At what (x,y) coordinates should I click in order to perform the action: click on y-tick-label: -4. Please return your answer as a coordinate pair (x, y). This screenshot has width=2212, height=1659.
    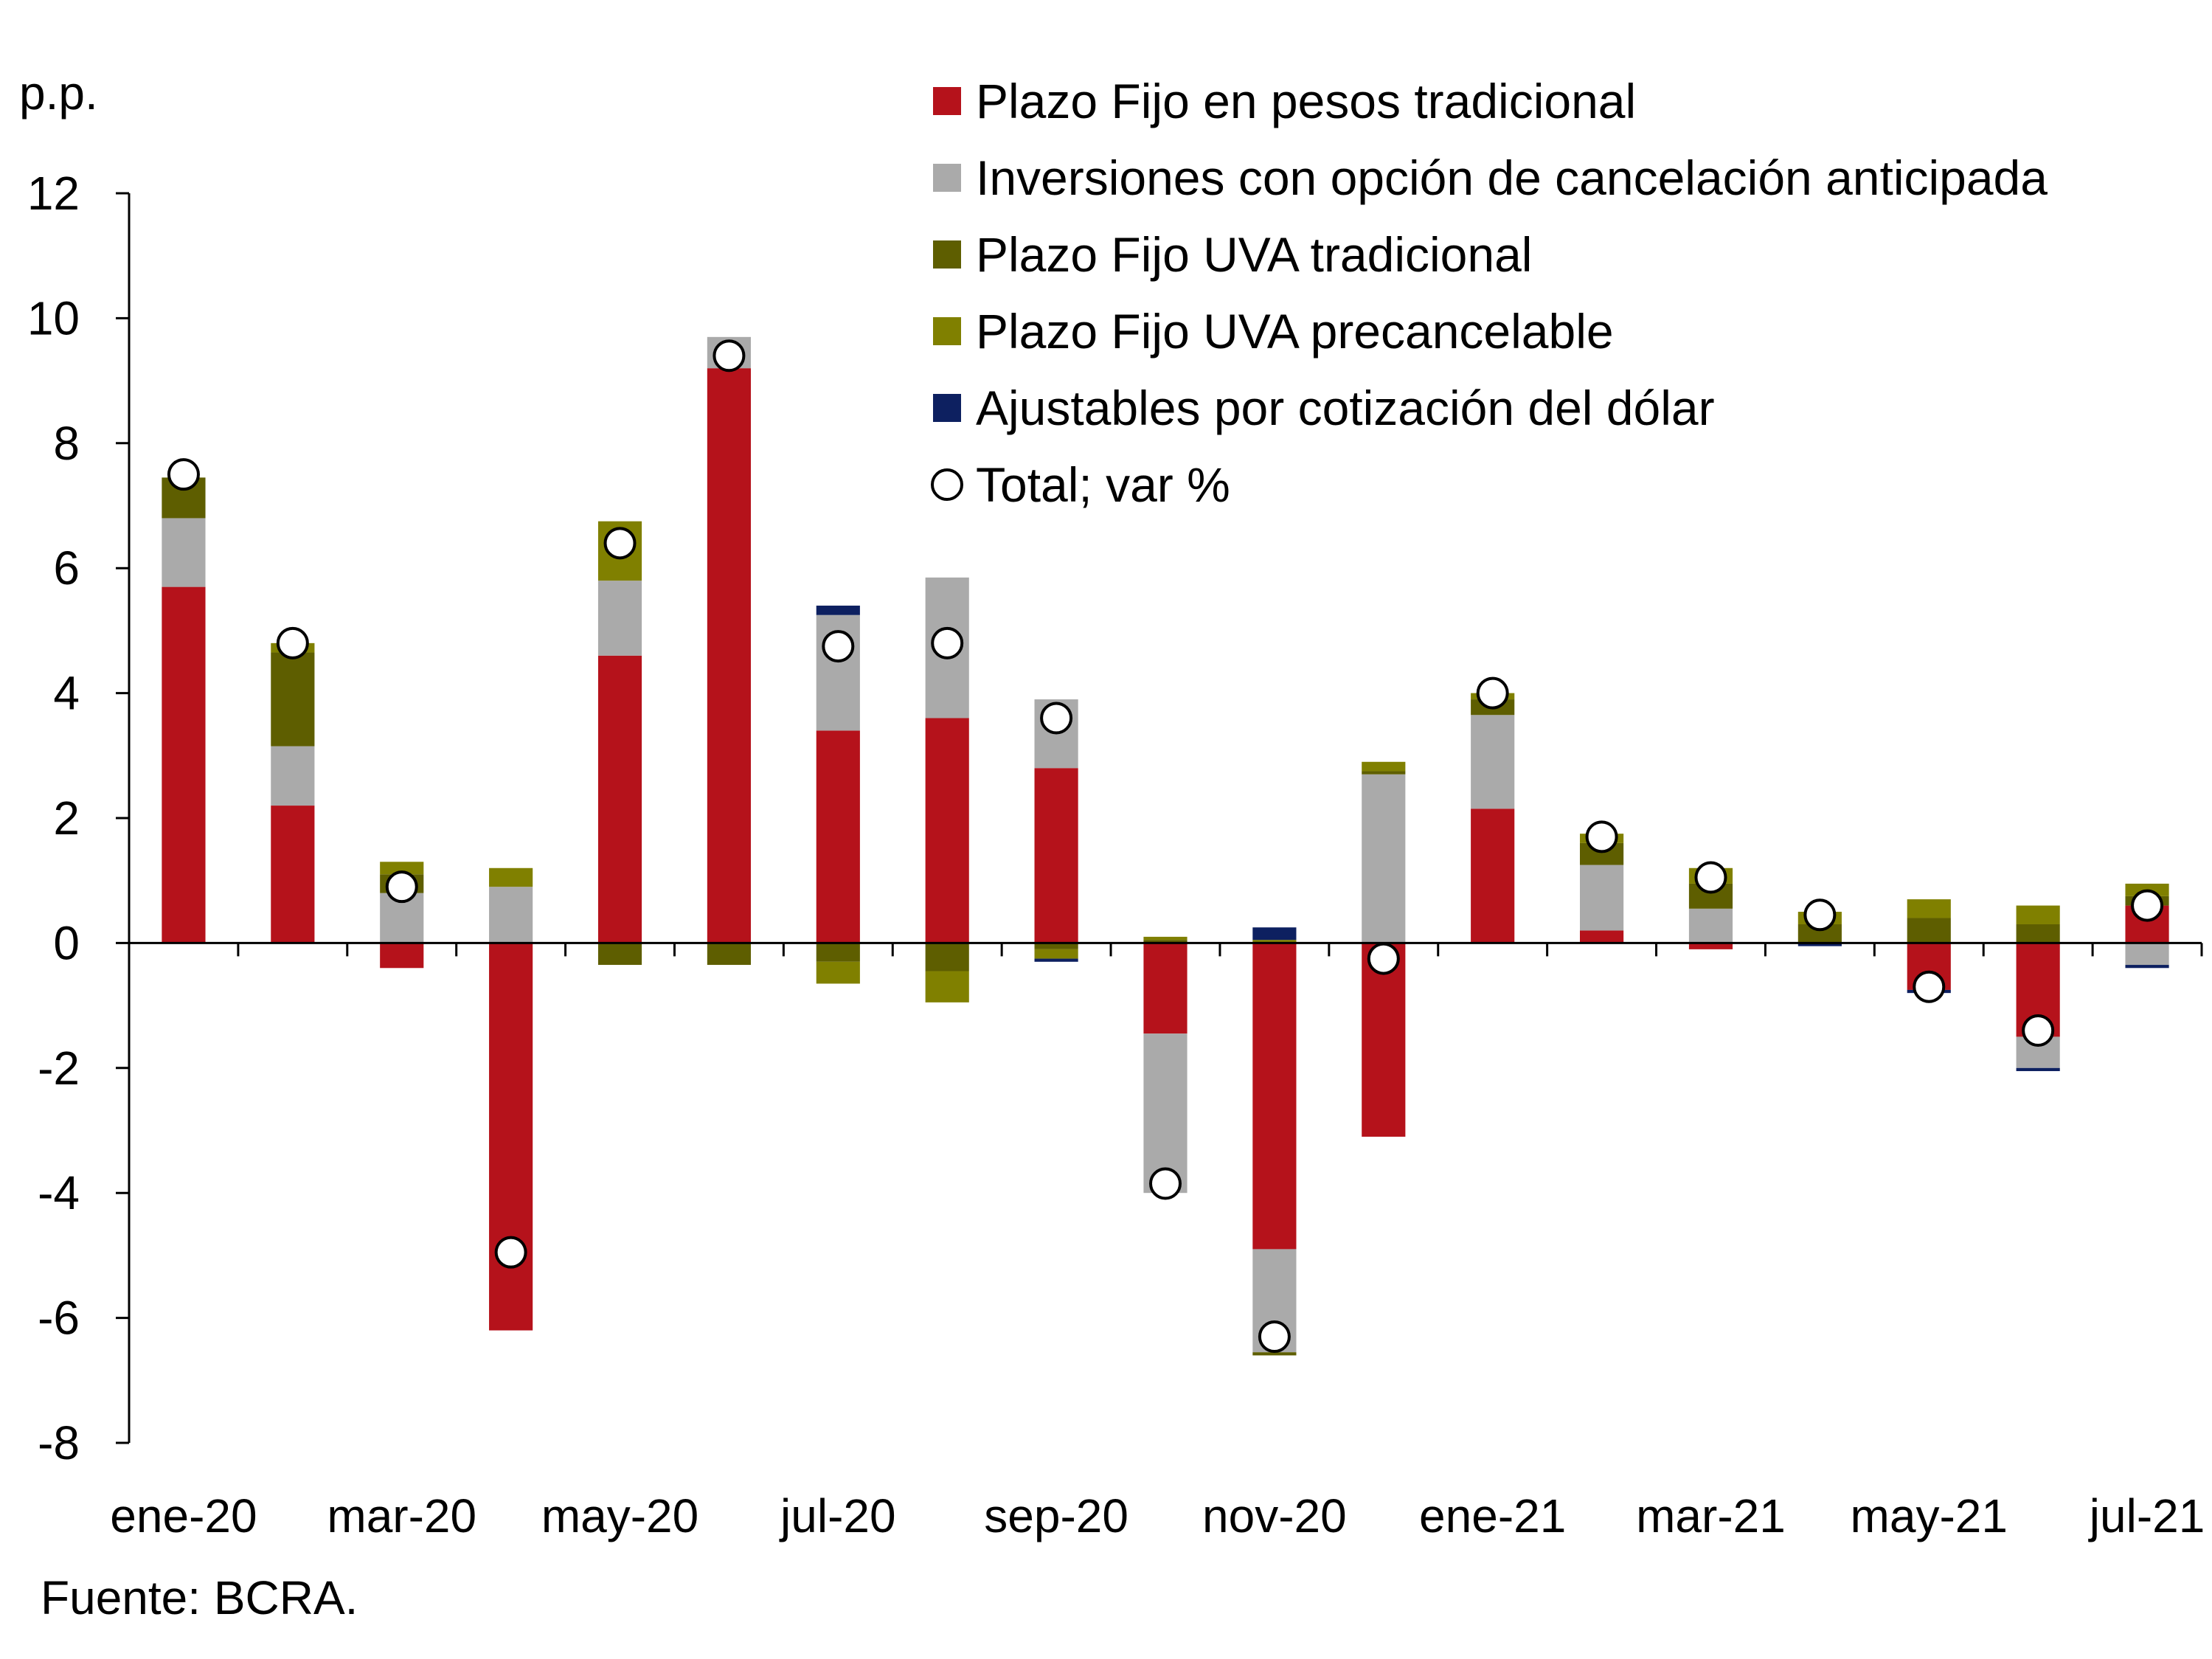
    Looking at the image, I should click on (59, 1192).